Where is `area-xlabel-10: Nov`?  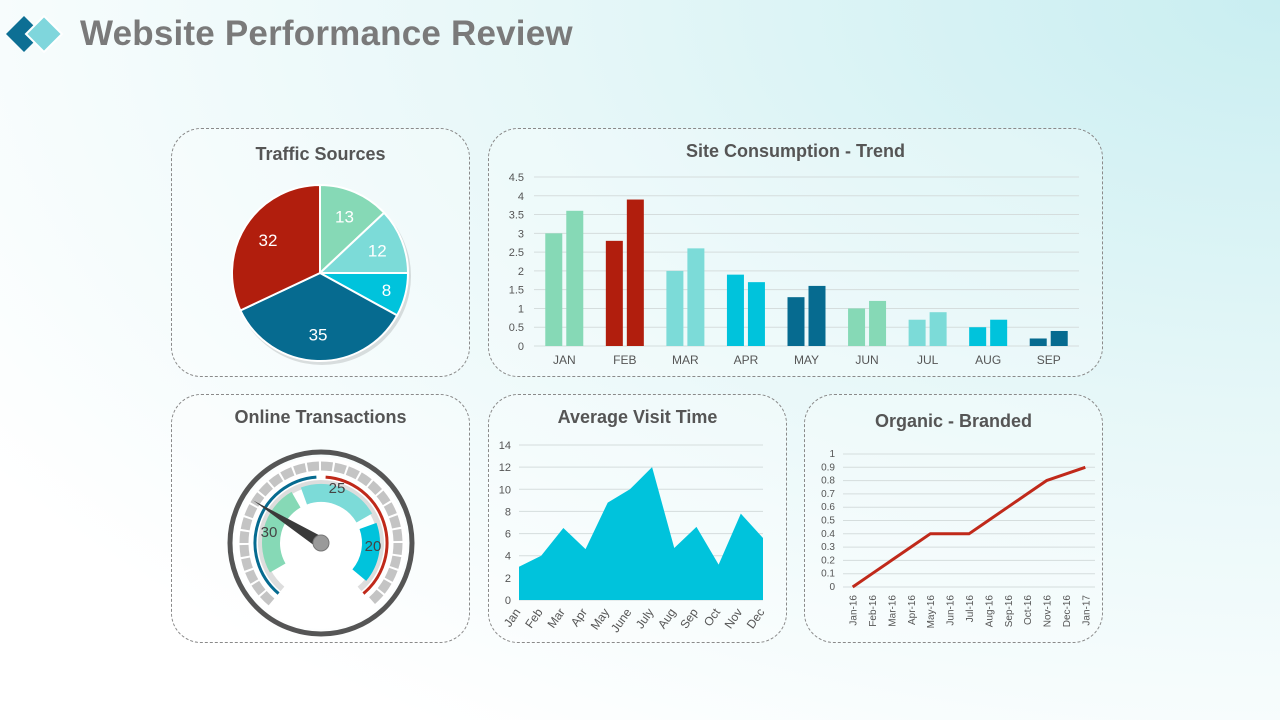
area-xlabel-10: Nov is located at coordinates (734, 619).